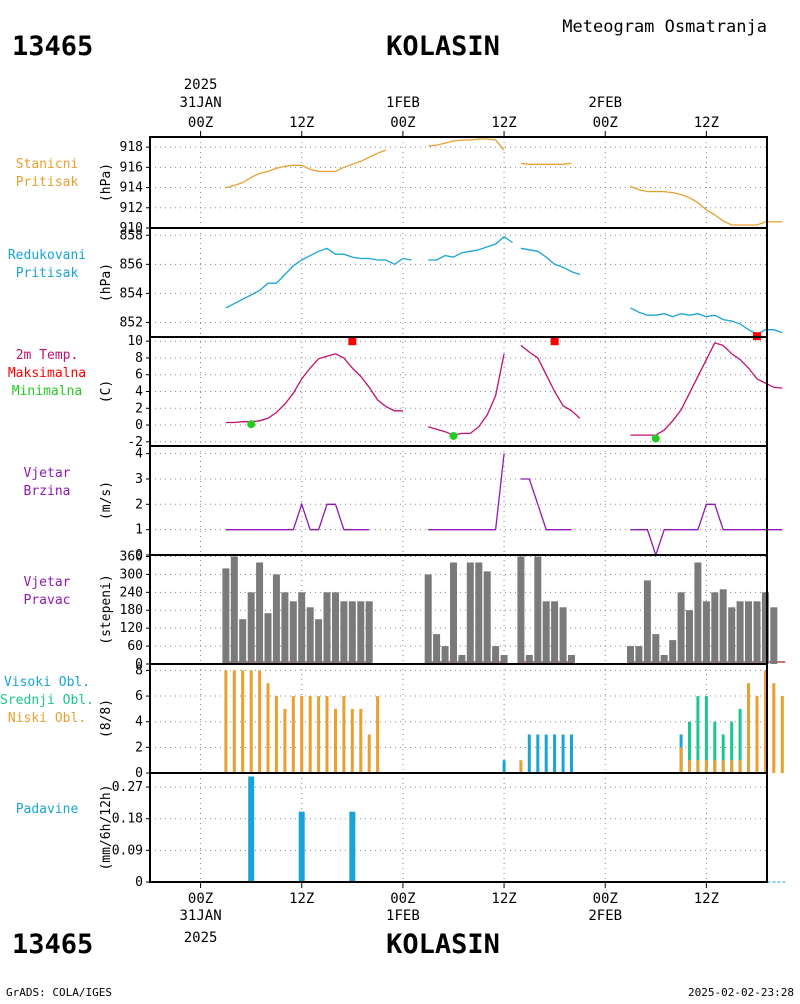  What do you see at coordinates (139, 670) in the screenshot?
I see `y-tick-label: 8` at bounding box center [139, 670].